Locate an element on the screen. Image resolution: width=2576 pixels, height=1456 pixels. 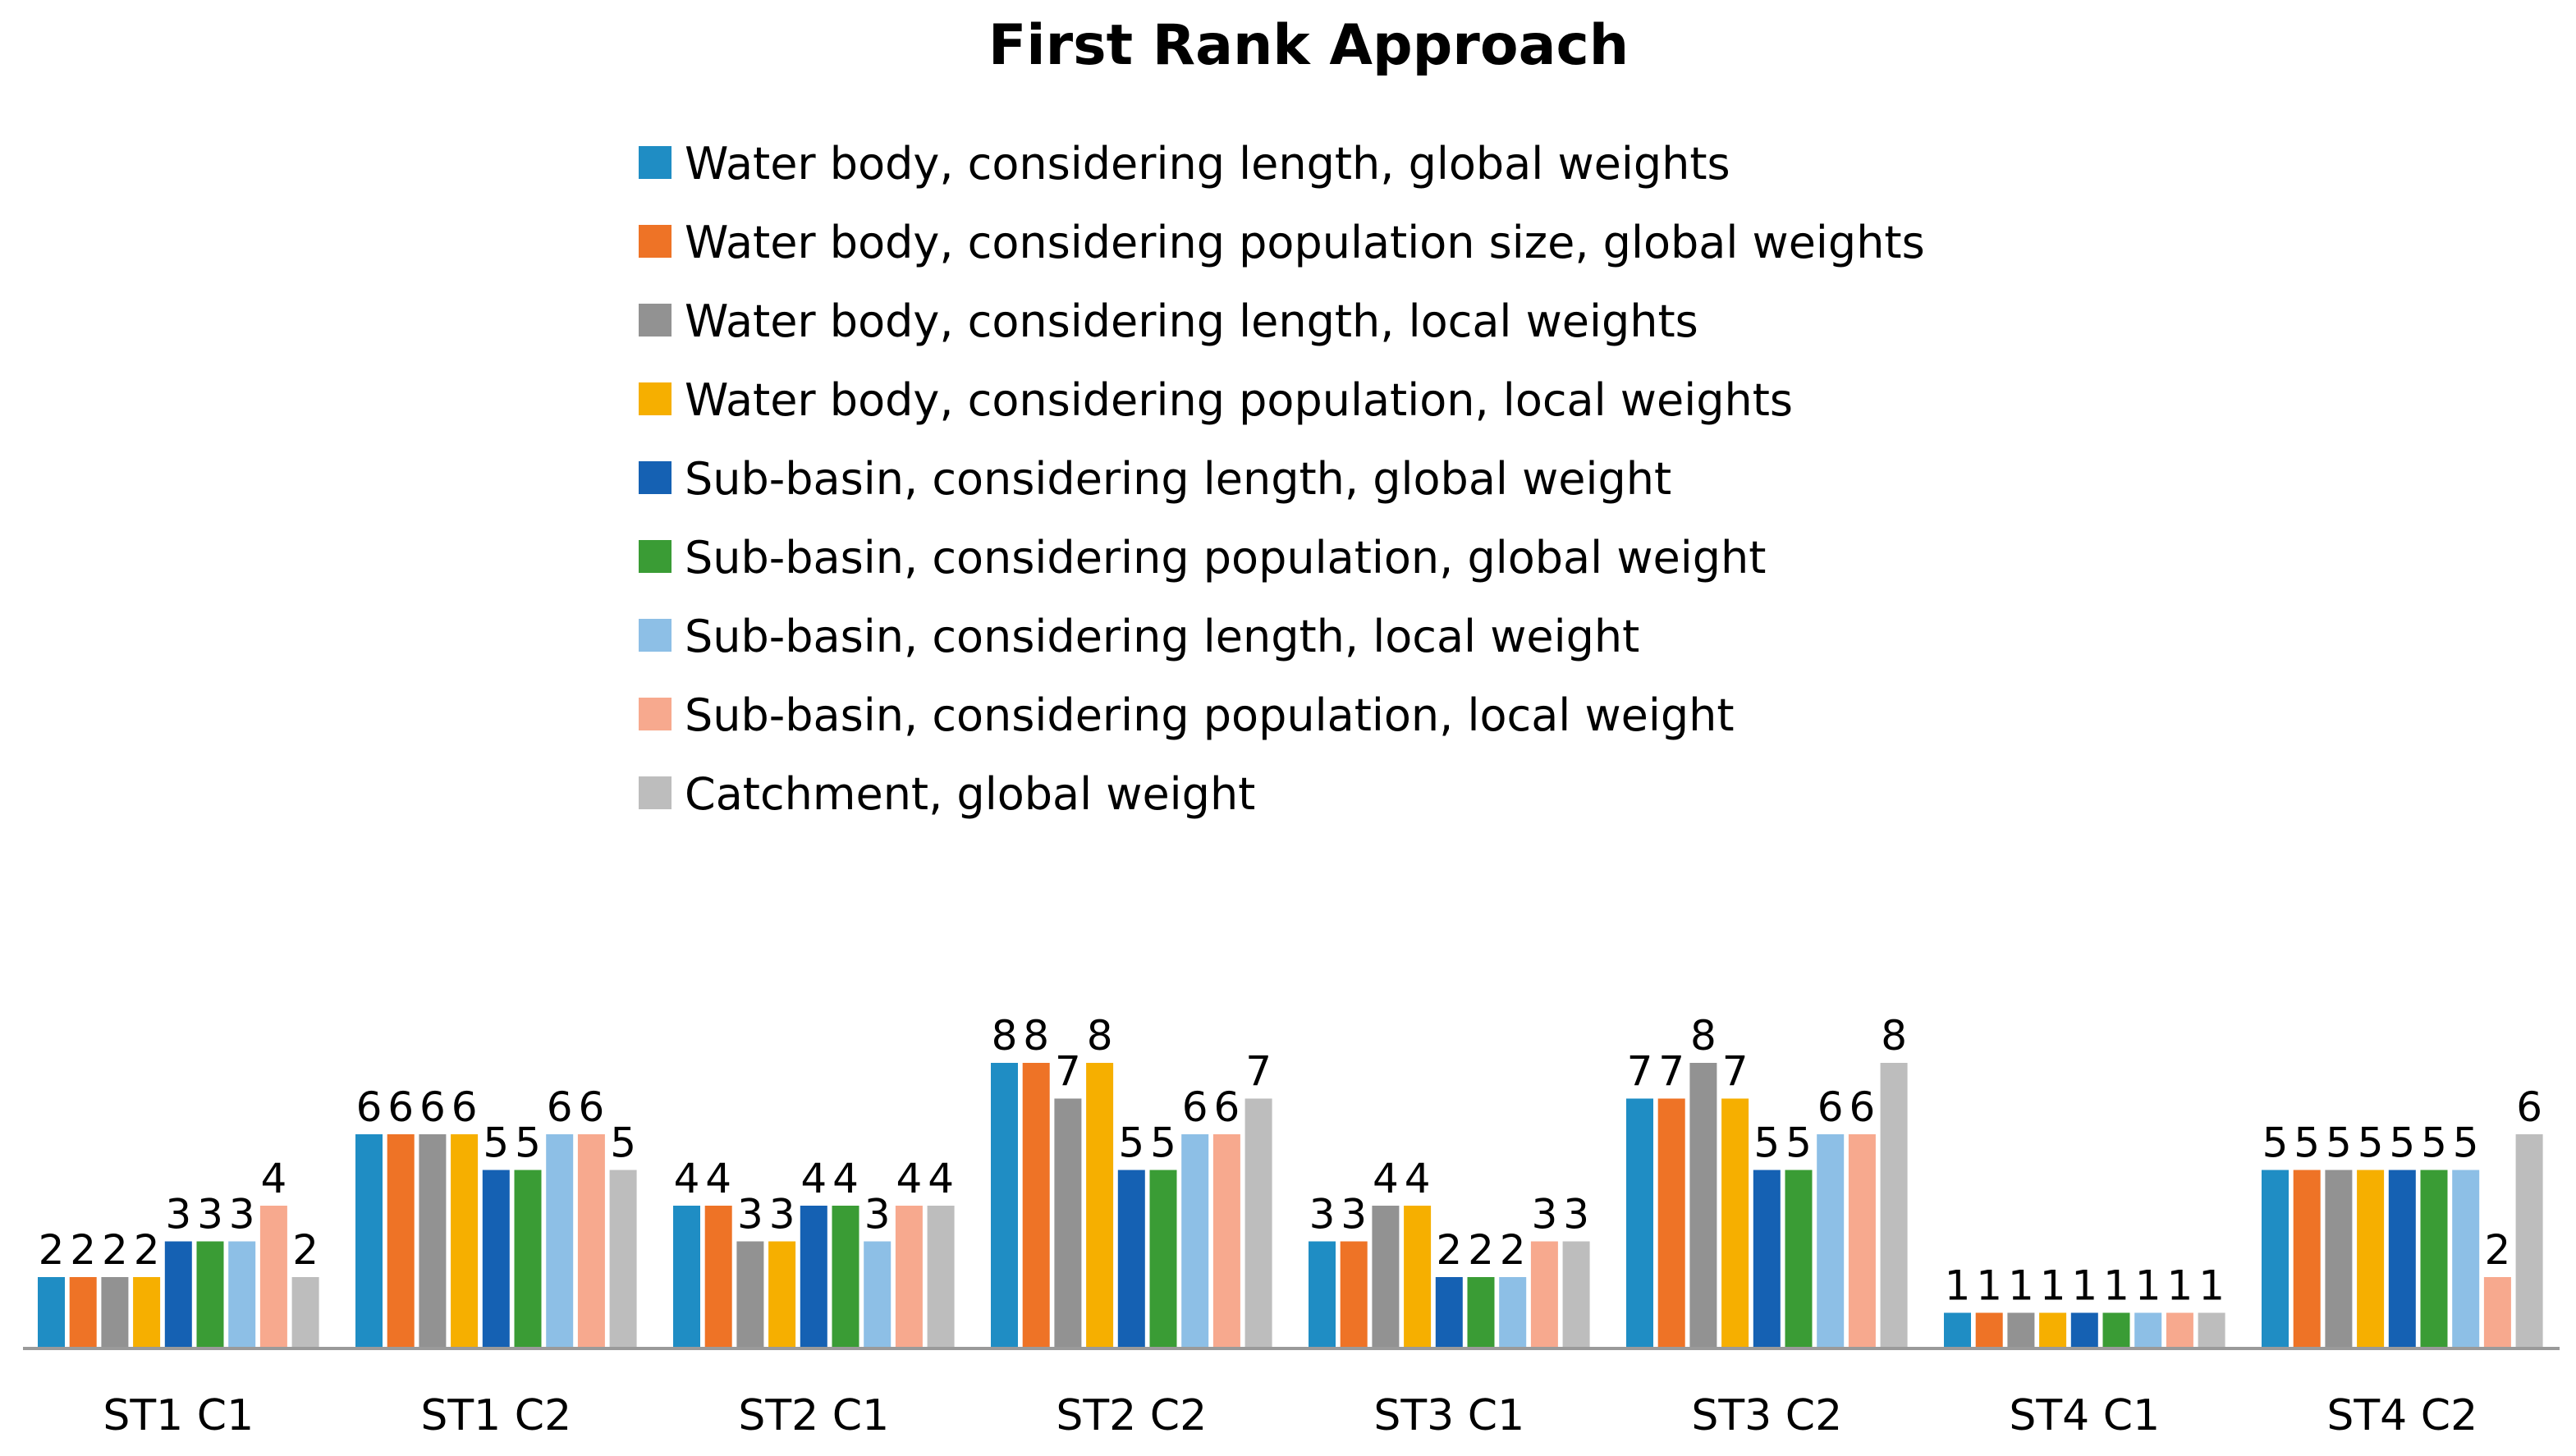
category-label: ST4 C1 is located at coordinates (2085, 1415).